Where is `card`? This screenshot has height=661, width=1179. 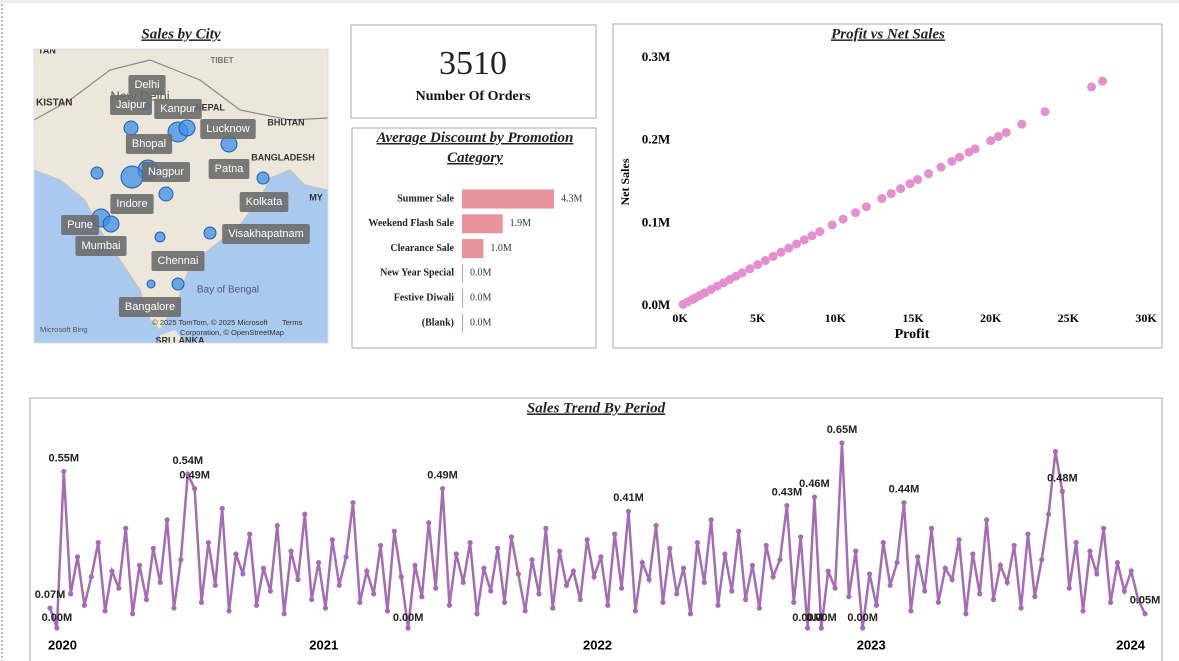
card is located at coordinates (473, 71).